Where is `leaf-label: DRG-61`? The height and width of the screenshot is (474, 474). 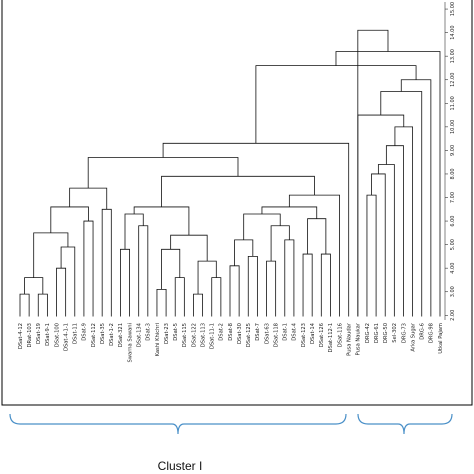
leaf-label: DRG-61 is located at coordinates (377, 333).